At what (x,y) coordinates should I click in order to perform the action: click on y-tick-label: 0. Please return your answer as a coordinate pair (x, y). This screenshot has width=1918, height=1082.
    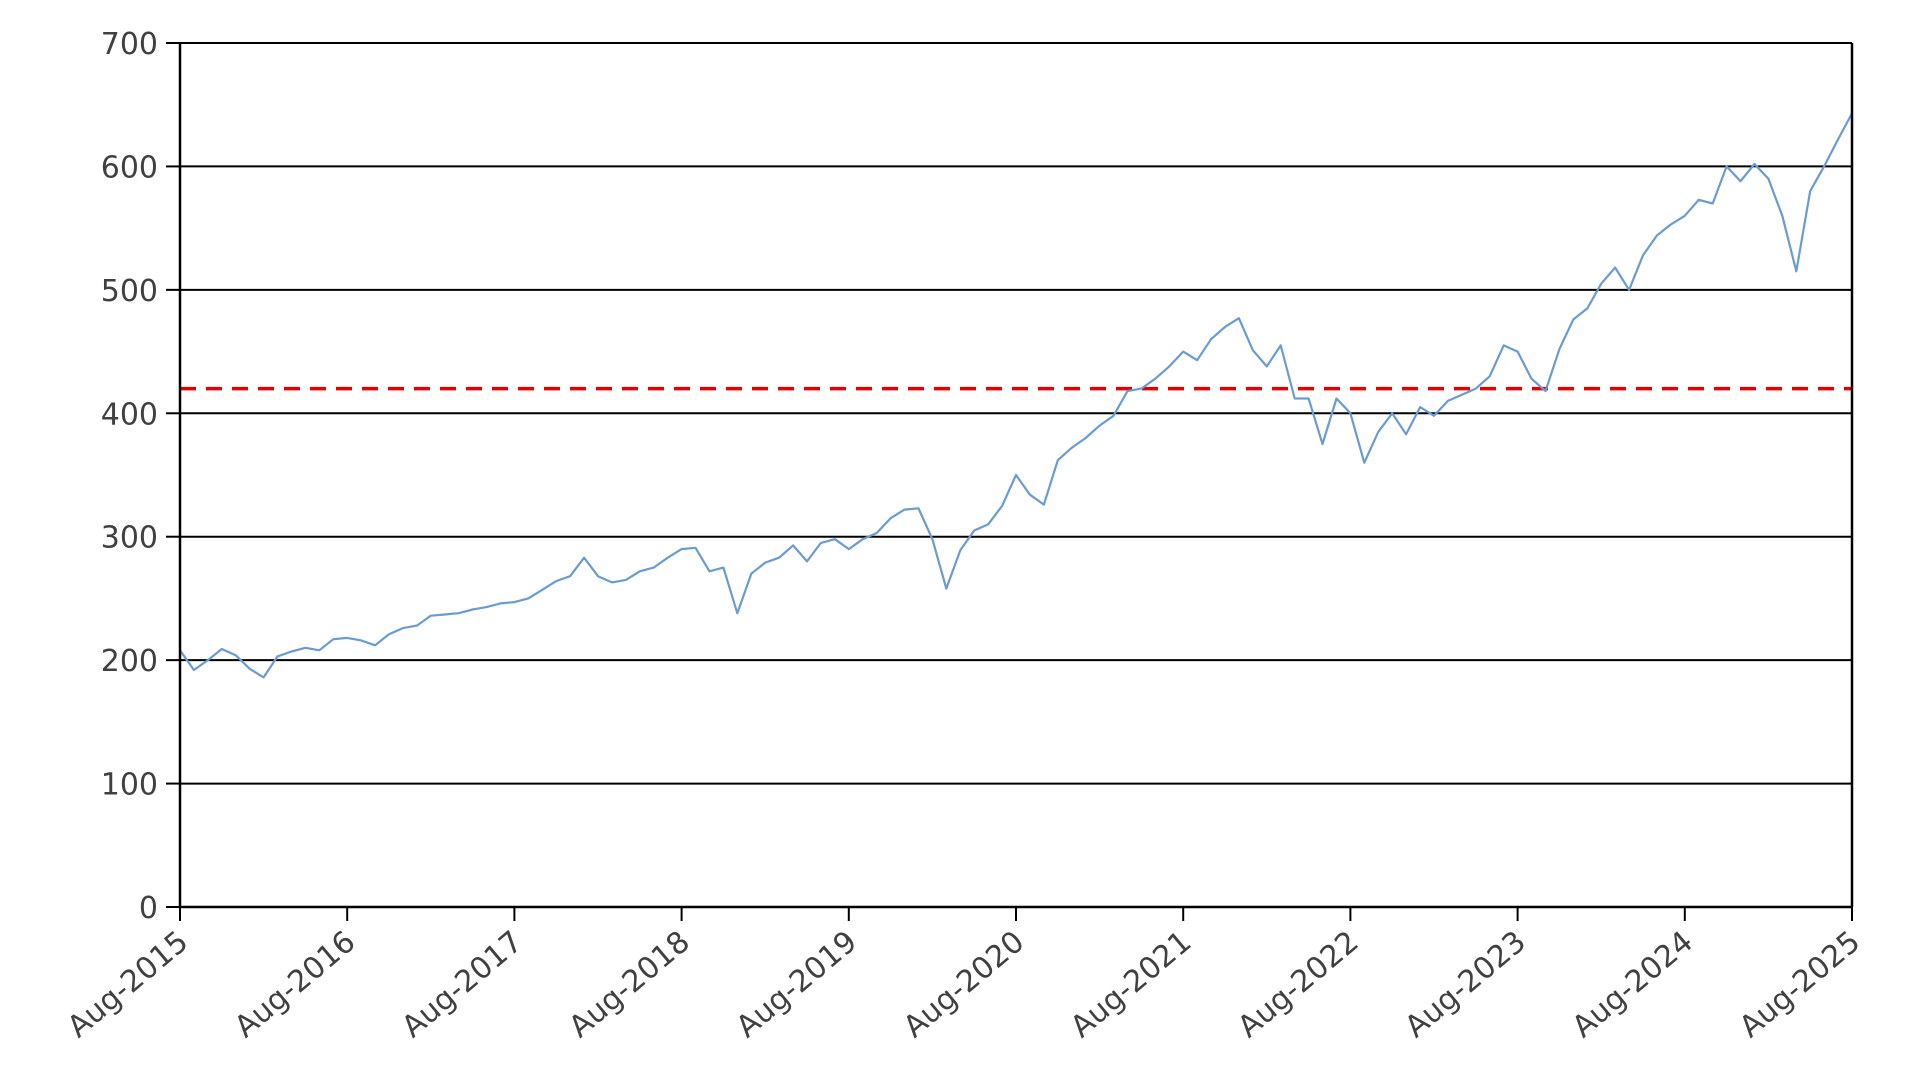
    Looking at the image, I should click on (148, 908).